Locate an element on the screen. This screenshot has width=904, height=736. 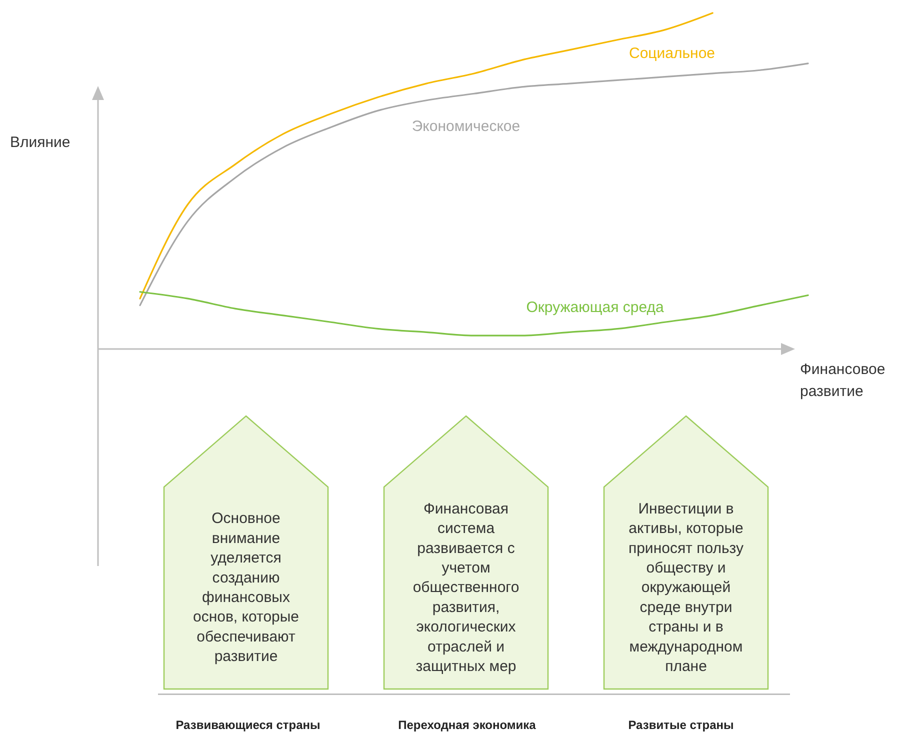
text: Переходная экономика is located at coordinates (467, 725).